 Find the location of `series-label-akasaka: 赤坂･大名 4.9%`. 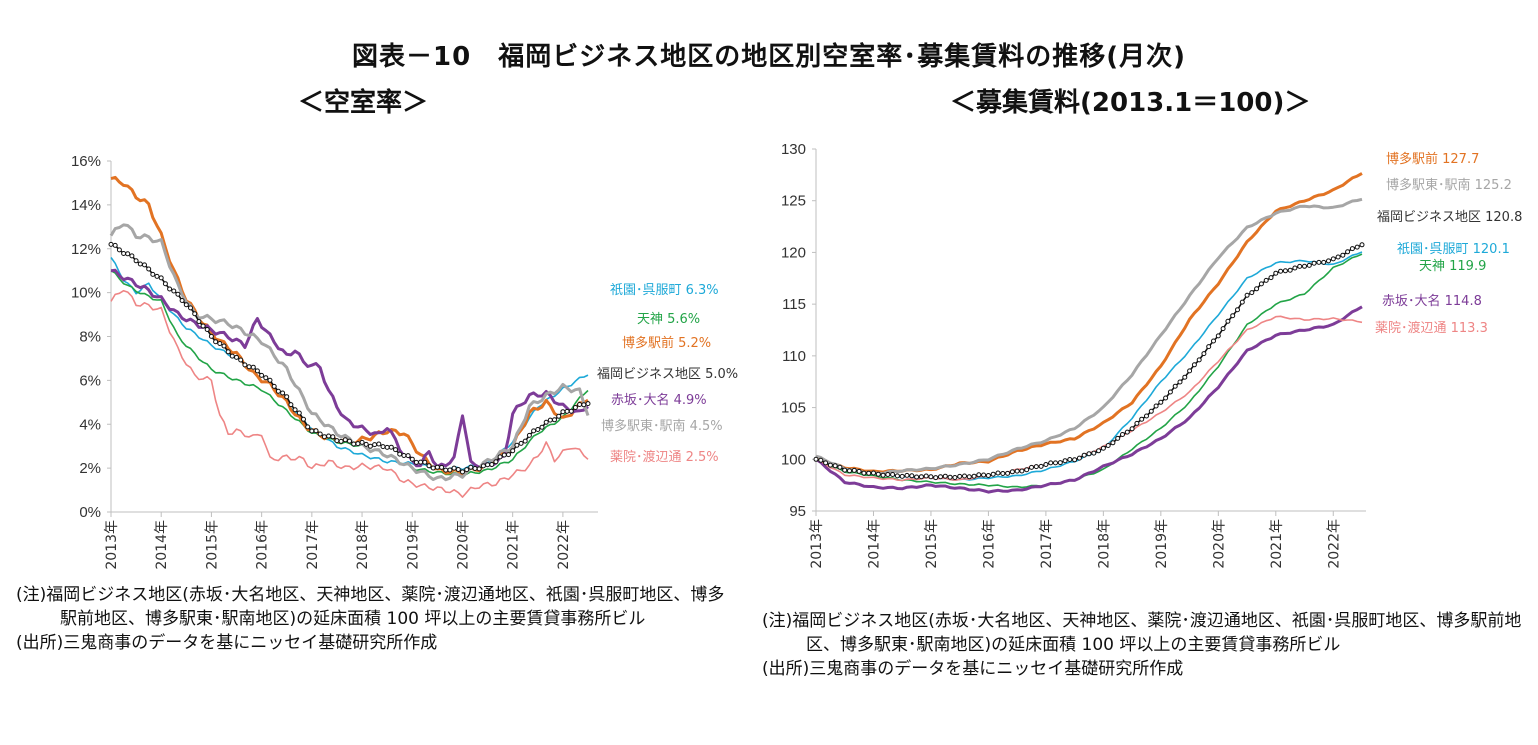

series-label-akasaka: 赤坂･大名 4.9% is located at coordinates (659, 400).